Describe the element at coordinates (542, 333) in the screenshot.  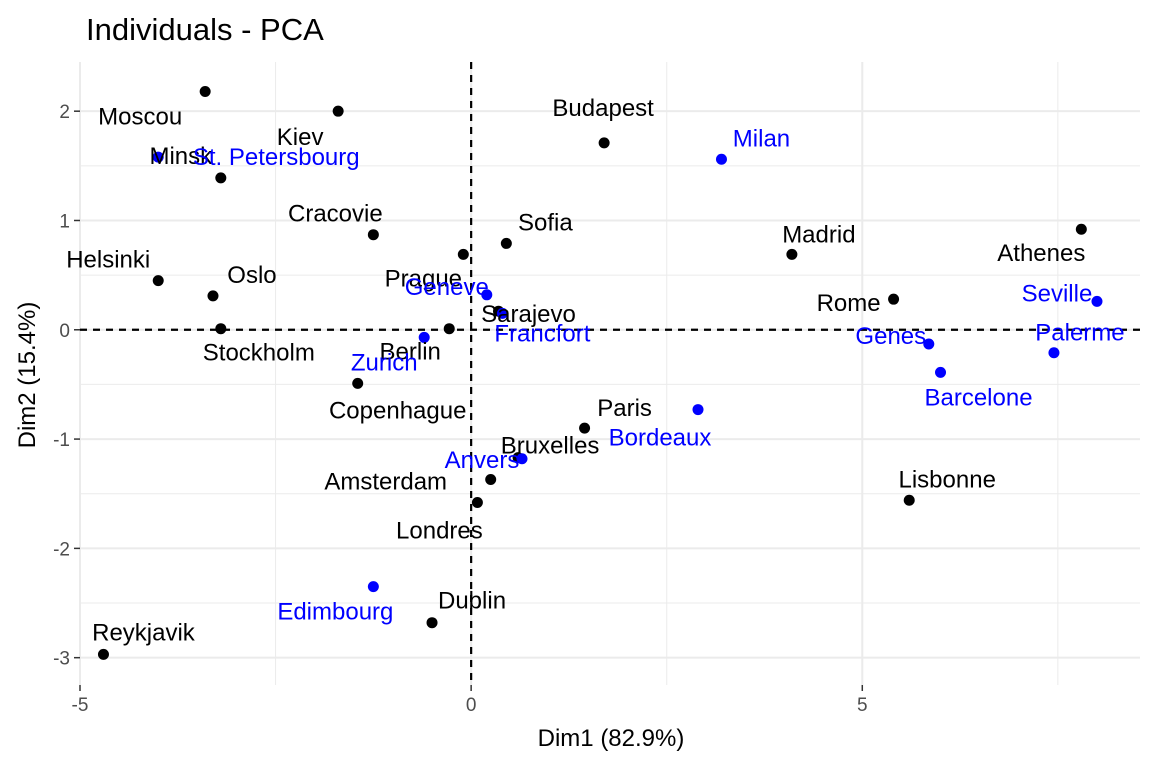
I see `label-francfort: Francfort` at that location.